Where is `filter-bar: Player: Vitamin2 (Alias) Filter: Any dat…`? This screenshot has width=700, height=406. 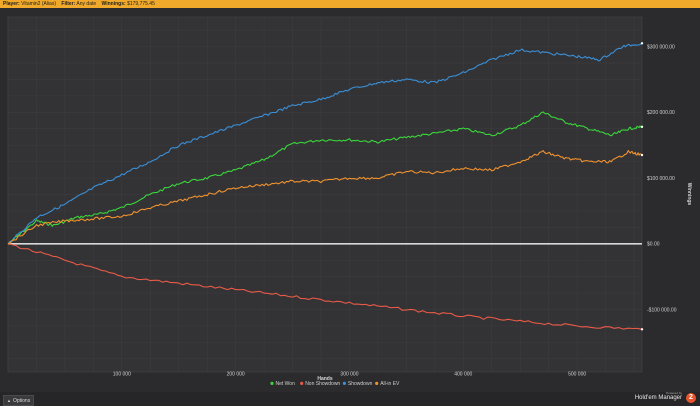
filter-bar: Player: Vitamin2 (Alias) Filter: Any dat… is located at coordinates (350, 4).